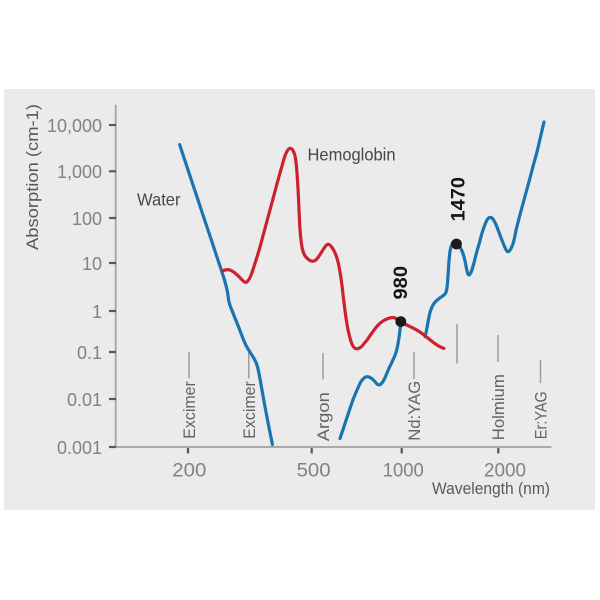 The image size is (600, 600). Describe the element at coordinates (79, 172) in the screenshot. I see `svg-text: 1,000` at that location.